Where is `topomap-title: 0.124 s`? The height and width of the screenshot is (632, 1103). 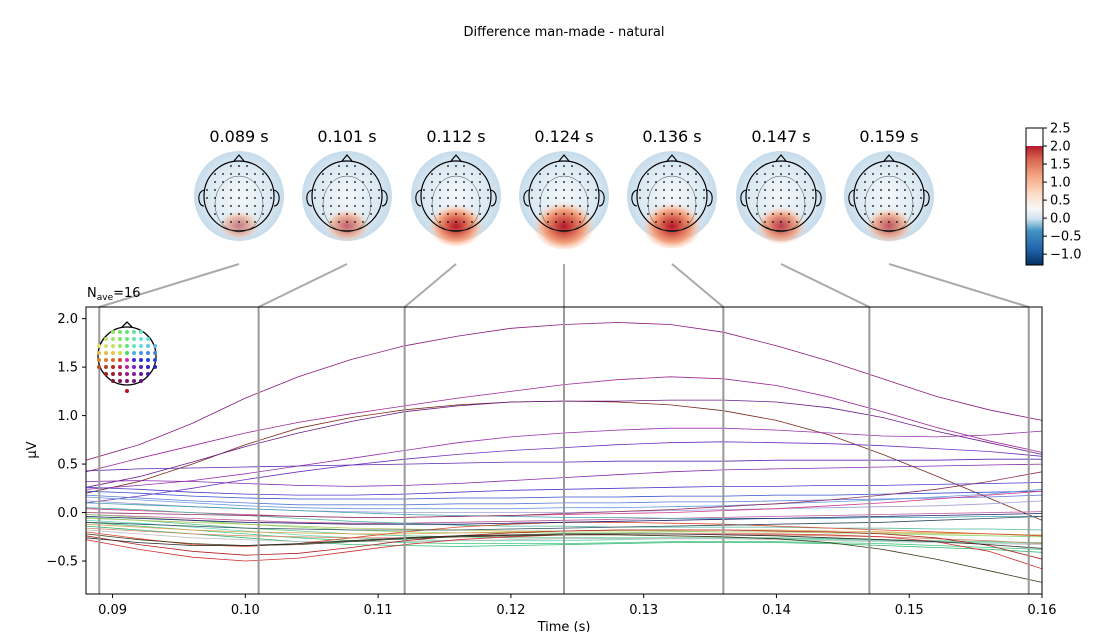 topomap-title: 0.124 s is located at coordinates (563, 136).